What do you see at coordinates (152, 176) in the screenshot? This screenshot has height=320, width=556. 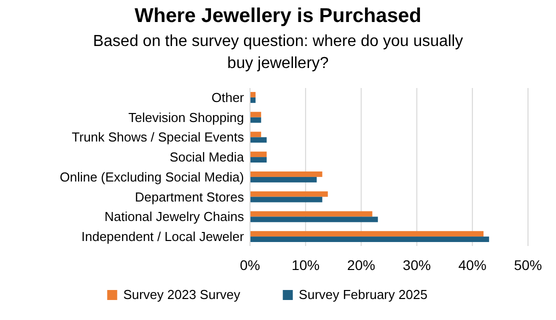 I see `y-tick-label: Online (Excluding Social Media)` at bounding box center [152, 176].